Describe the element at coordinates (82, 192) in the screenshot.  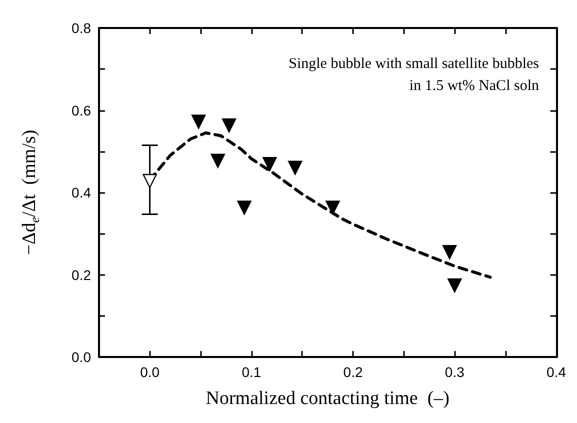
I see `y-tick-label: 0.4` at that location.